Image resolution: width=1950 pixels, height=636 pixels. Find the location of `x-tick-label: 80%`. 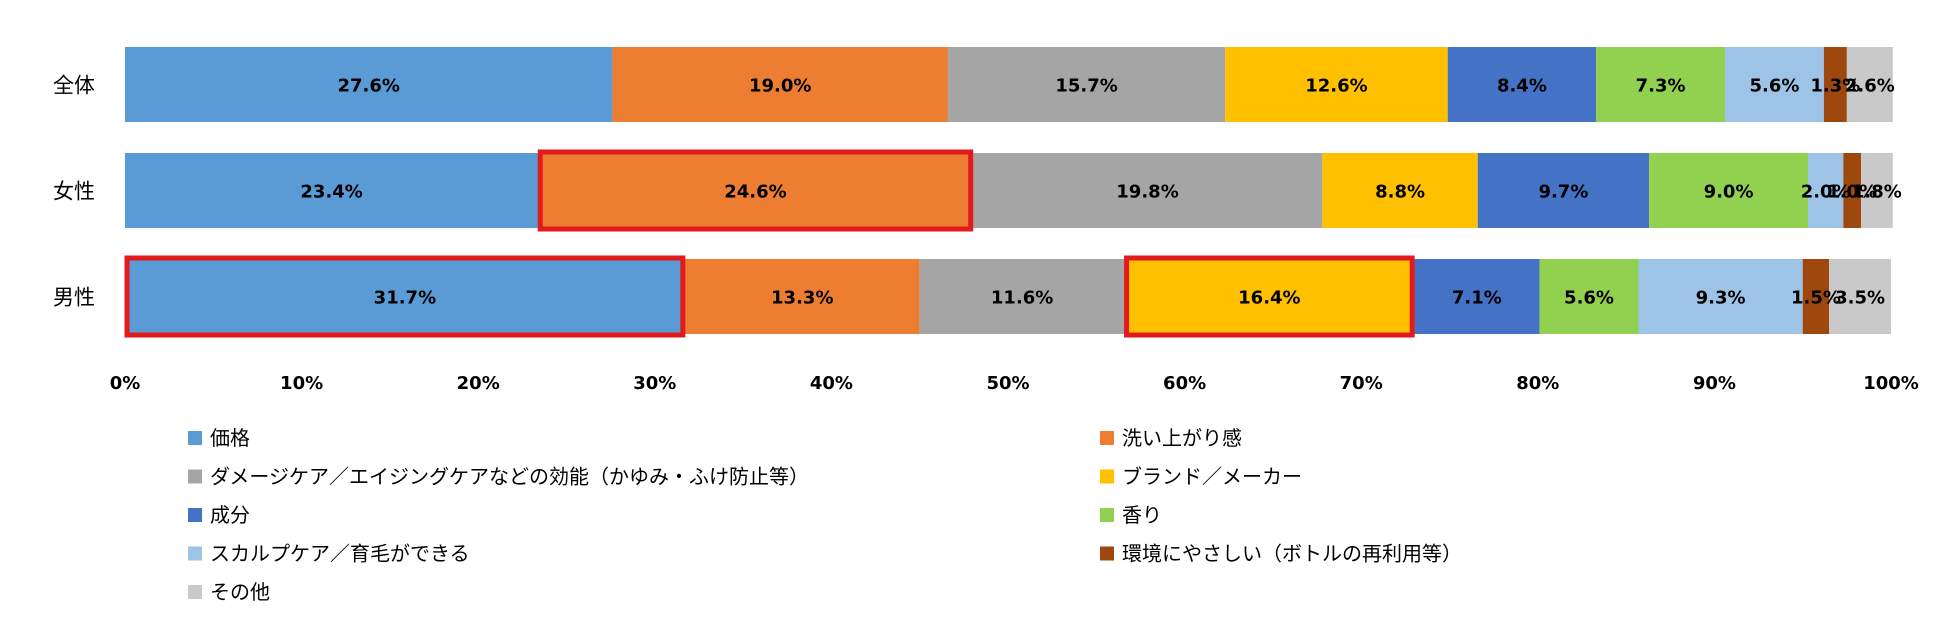

x-tick-label: 80% is located at coordinates (1537, 383).